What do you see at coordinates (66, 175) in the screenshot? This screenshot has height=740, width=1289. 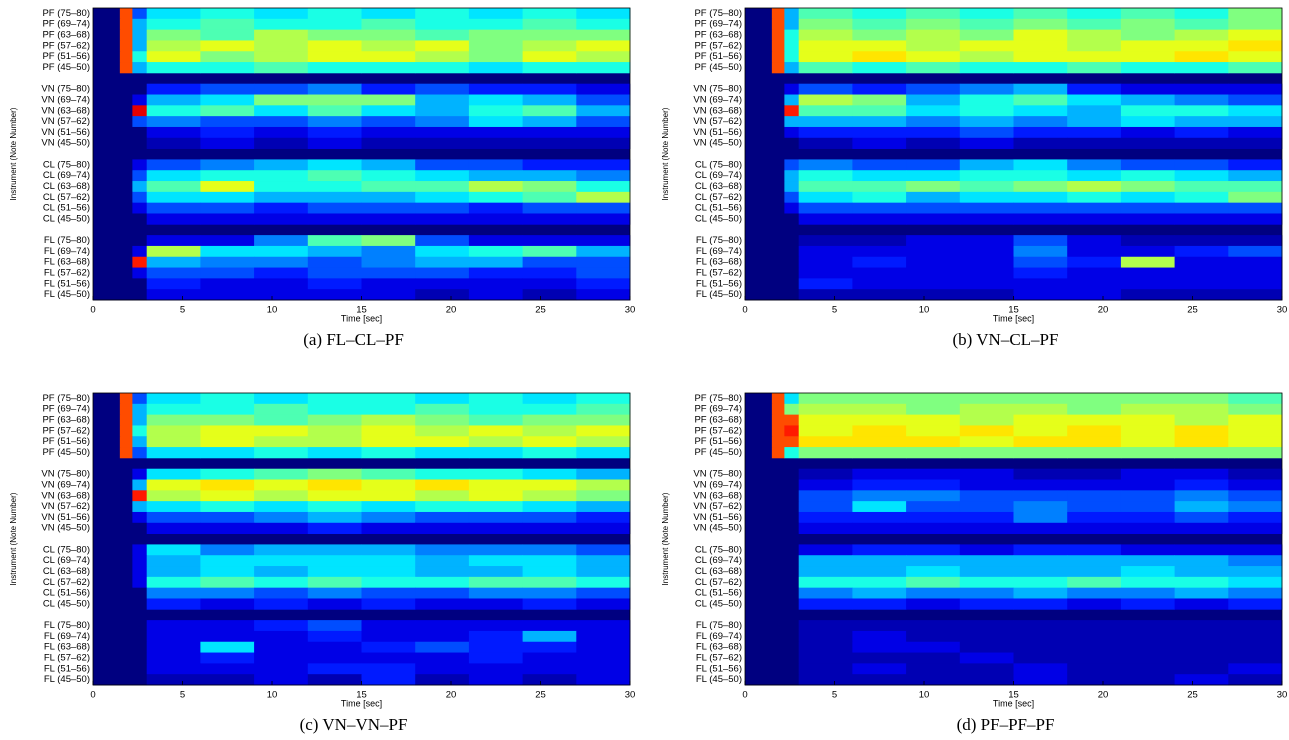 I see `y-category-label: CL (69–74)` at bounding box center [66, 175].